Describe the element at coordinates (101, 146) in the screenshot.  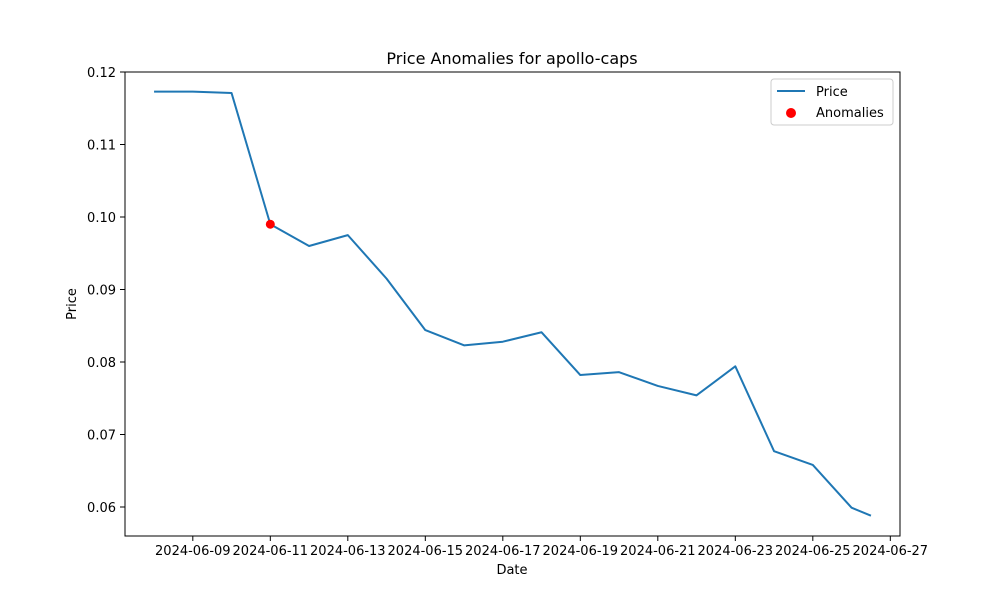
I see `y-tick-label: 0.11` at that location.